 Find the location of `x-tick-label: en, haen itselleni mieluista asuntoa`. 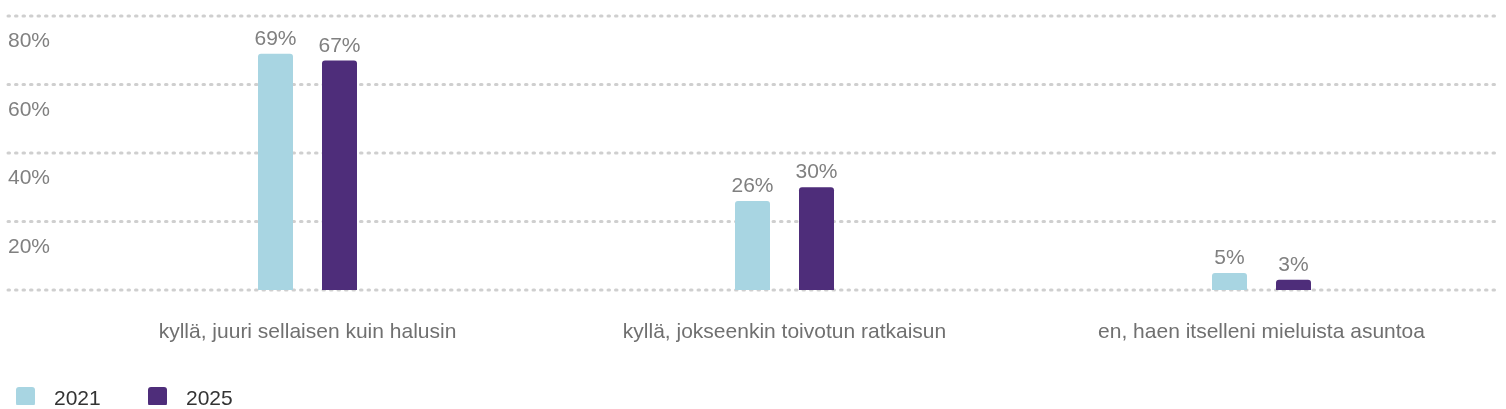

x-tick-label: en, haen itselleni mieluista asuntoa is located at coordinates (1262, 330).